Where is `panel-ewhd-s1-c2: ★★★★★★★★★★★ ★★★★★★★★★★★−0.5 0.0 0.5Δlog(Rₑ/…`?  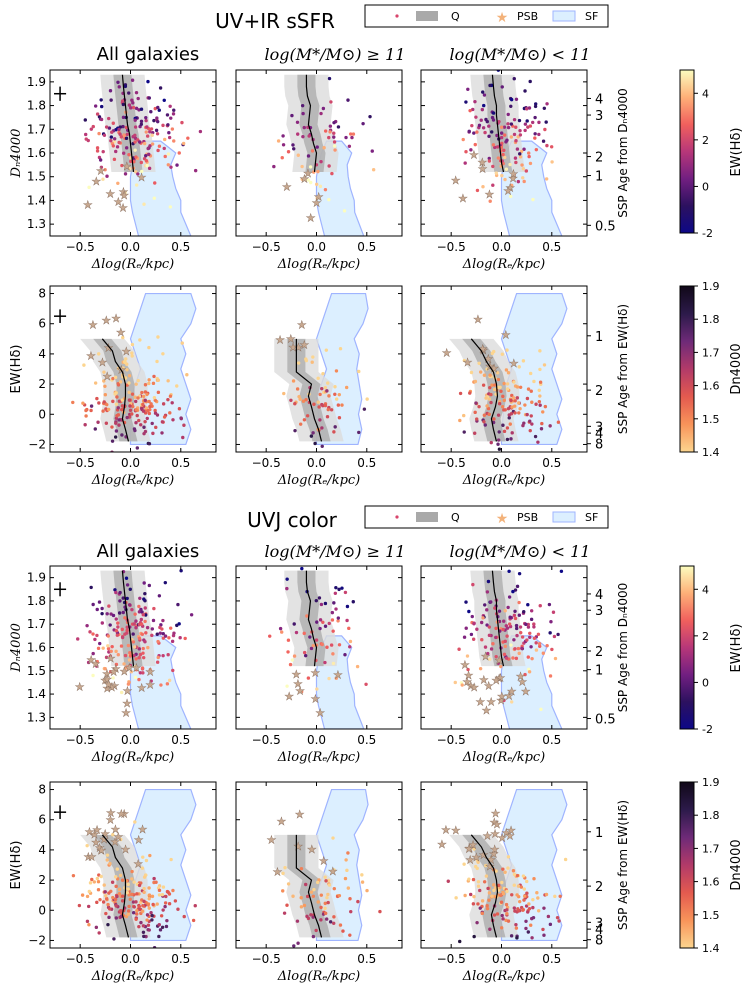 panel-ewhd-s1-c2: ★★★★★★★★★★★ ★★★★★★★★★★★−0.5 0.0 0.5Δlog(Rₑ/… is located at coordinates (525, 882).